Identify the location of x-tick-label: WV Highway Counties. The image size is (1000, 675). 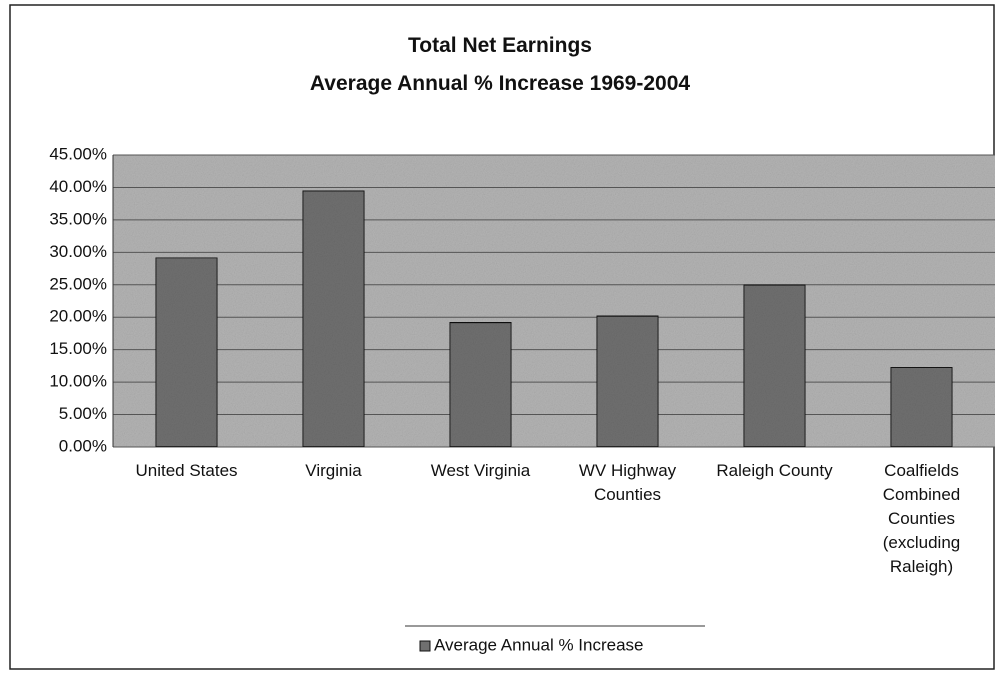
(627, 482).